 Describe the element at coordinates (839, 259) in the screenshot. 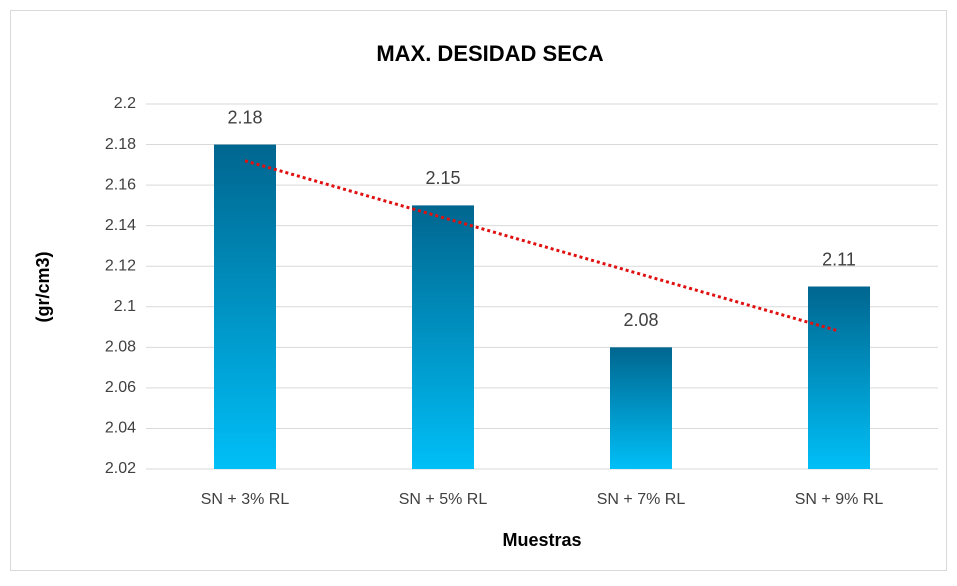

I see `data-label: 2.11` at that location.